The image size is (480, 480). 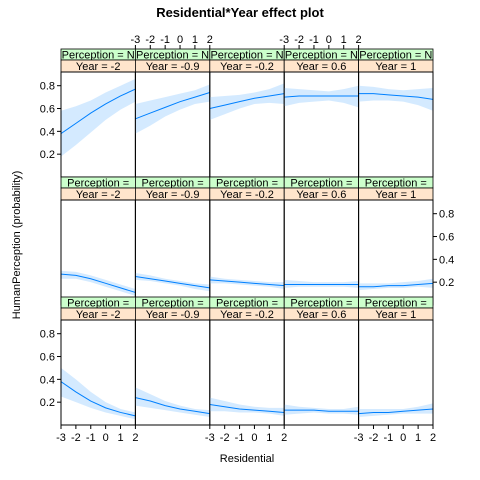 I want to click on y-tick-label: 0.4, so click(x=47, y=132).